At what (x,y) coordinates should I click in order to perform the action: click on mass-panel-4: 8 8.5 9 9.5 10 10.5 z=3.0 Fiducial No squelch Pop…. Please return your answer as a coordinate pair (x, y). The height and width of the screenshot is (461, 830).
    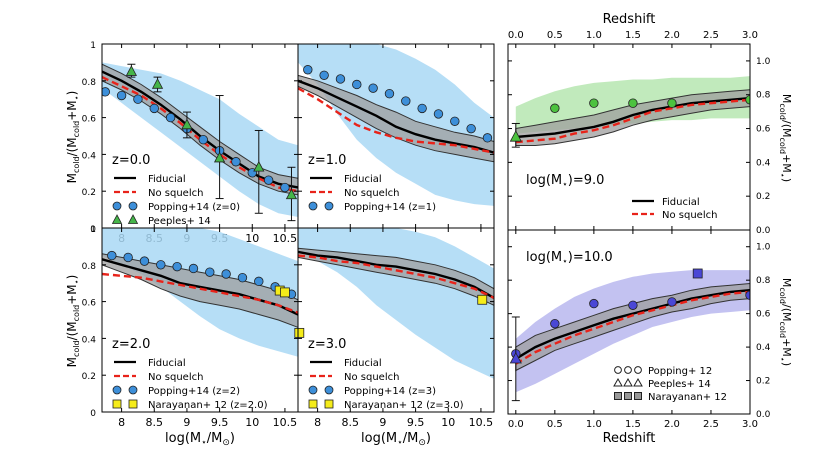
    Looking at the image, I should click on (396, 328).